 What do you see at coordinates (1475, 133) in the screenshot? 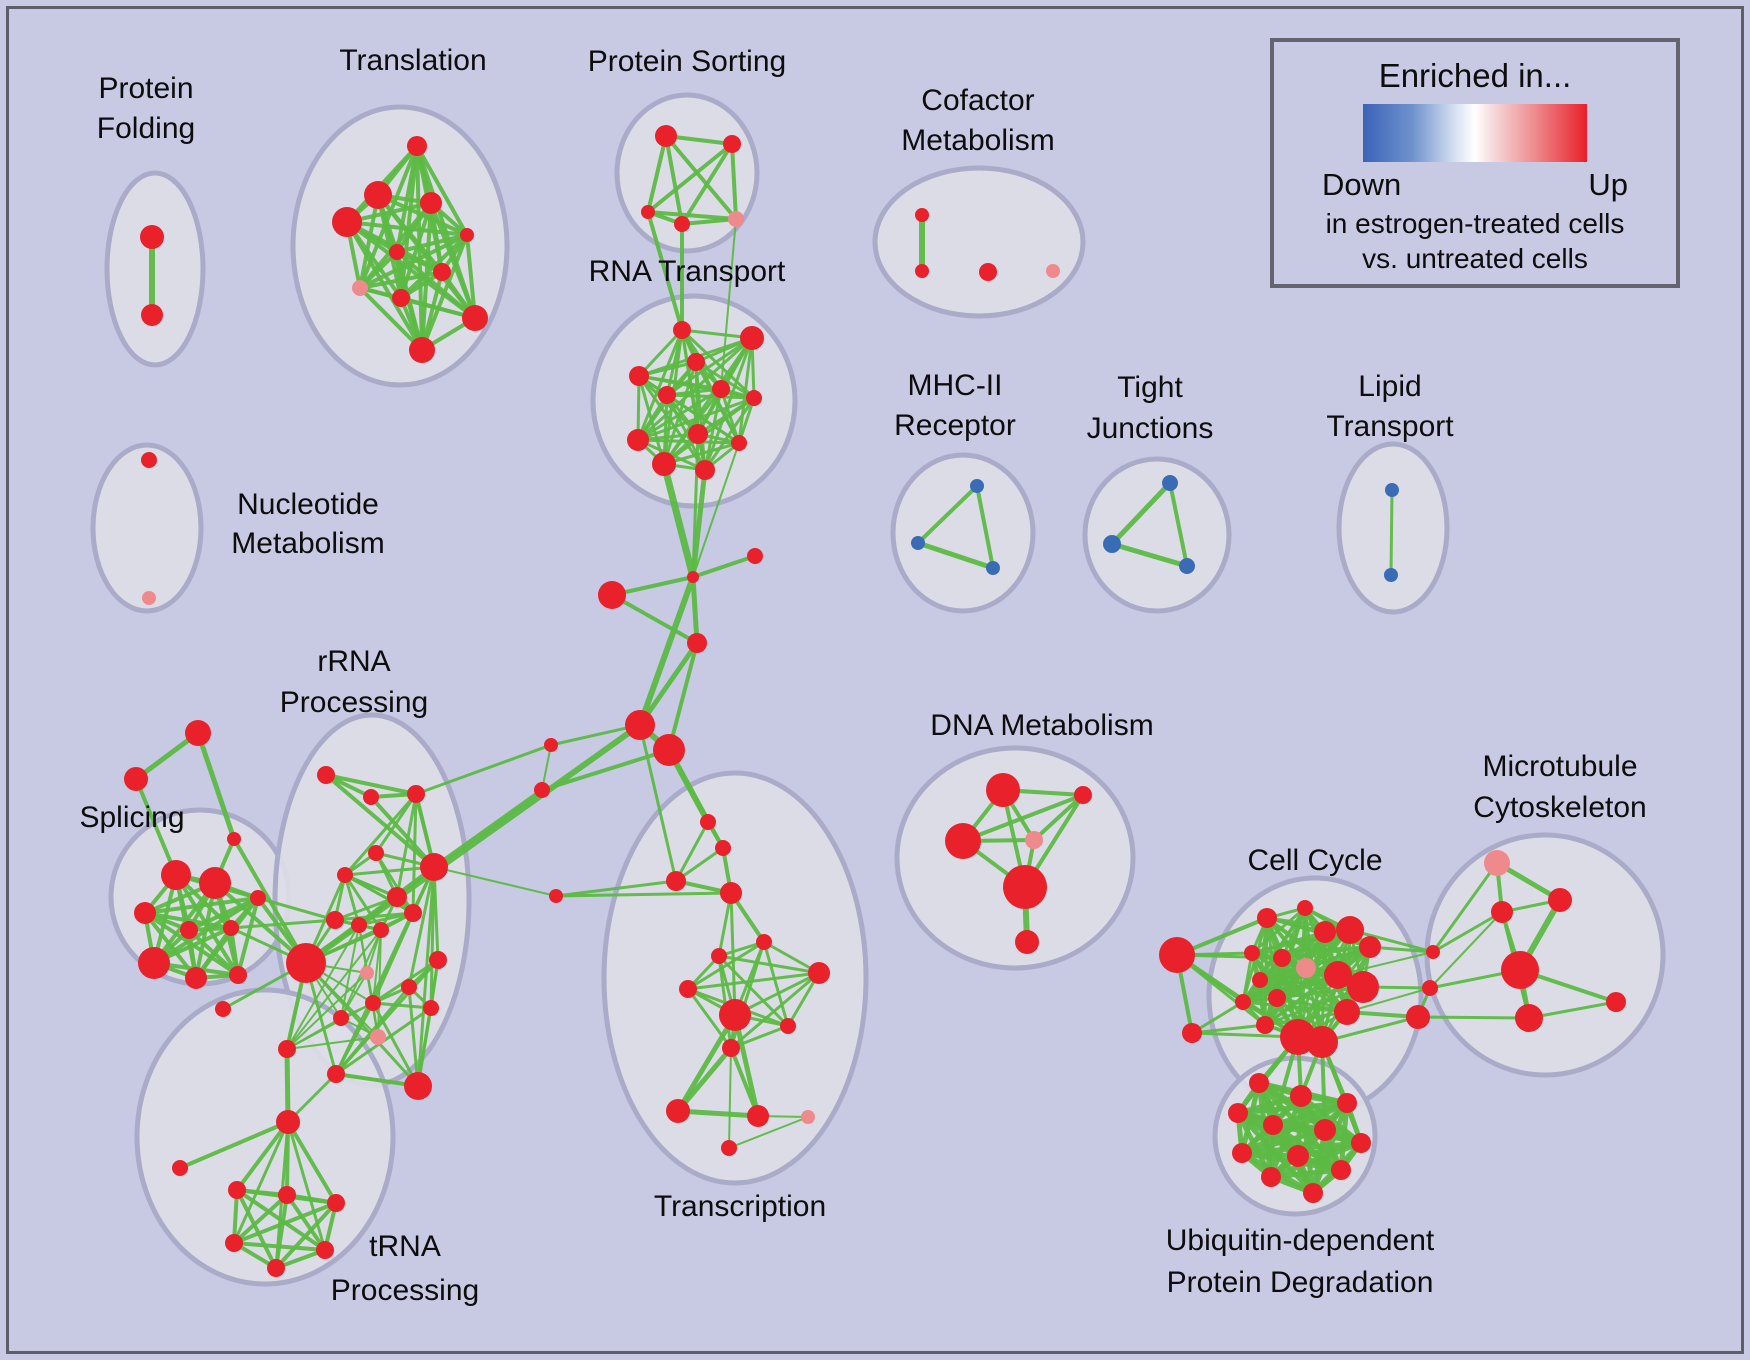
I see `legend-gradient-bar` at bounding box center [1475, 133].